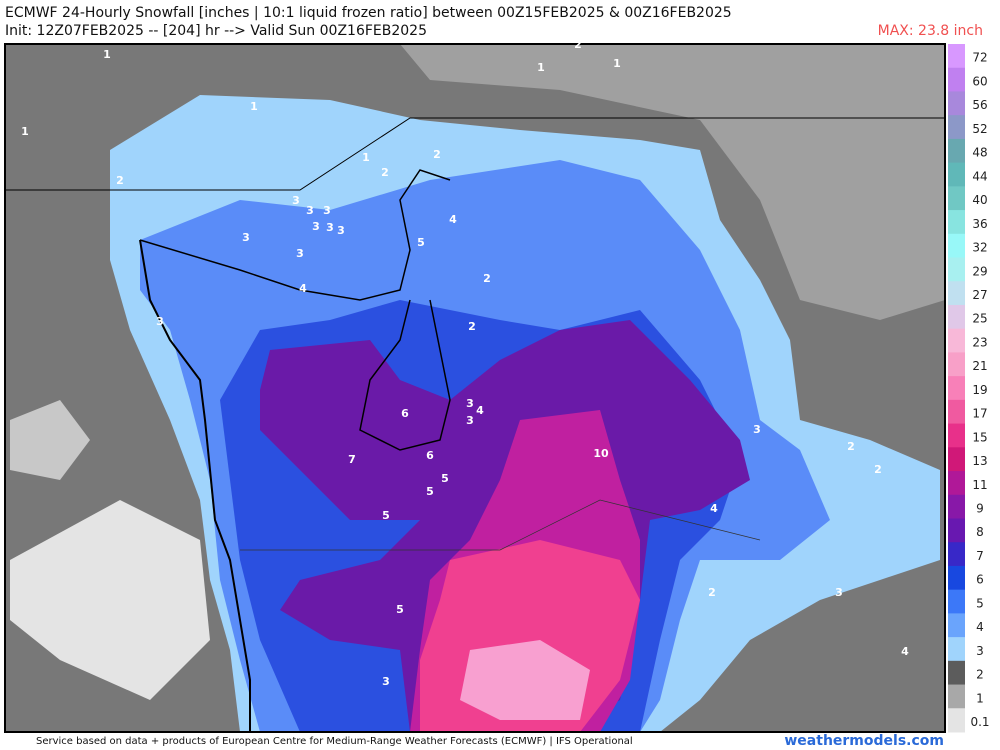 The height and width of the screenshot is (750, 1000). What do you see at coordinates (980, 508) in the screenshot?
I see `legend-label: 9` at bounding box center [980, 508].